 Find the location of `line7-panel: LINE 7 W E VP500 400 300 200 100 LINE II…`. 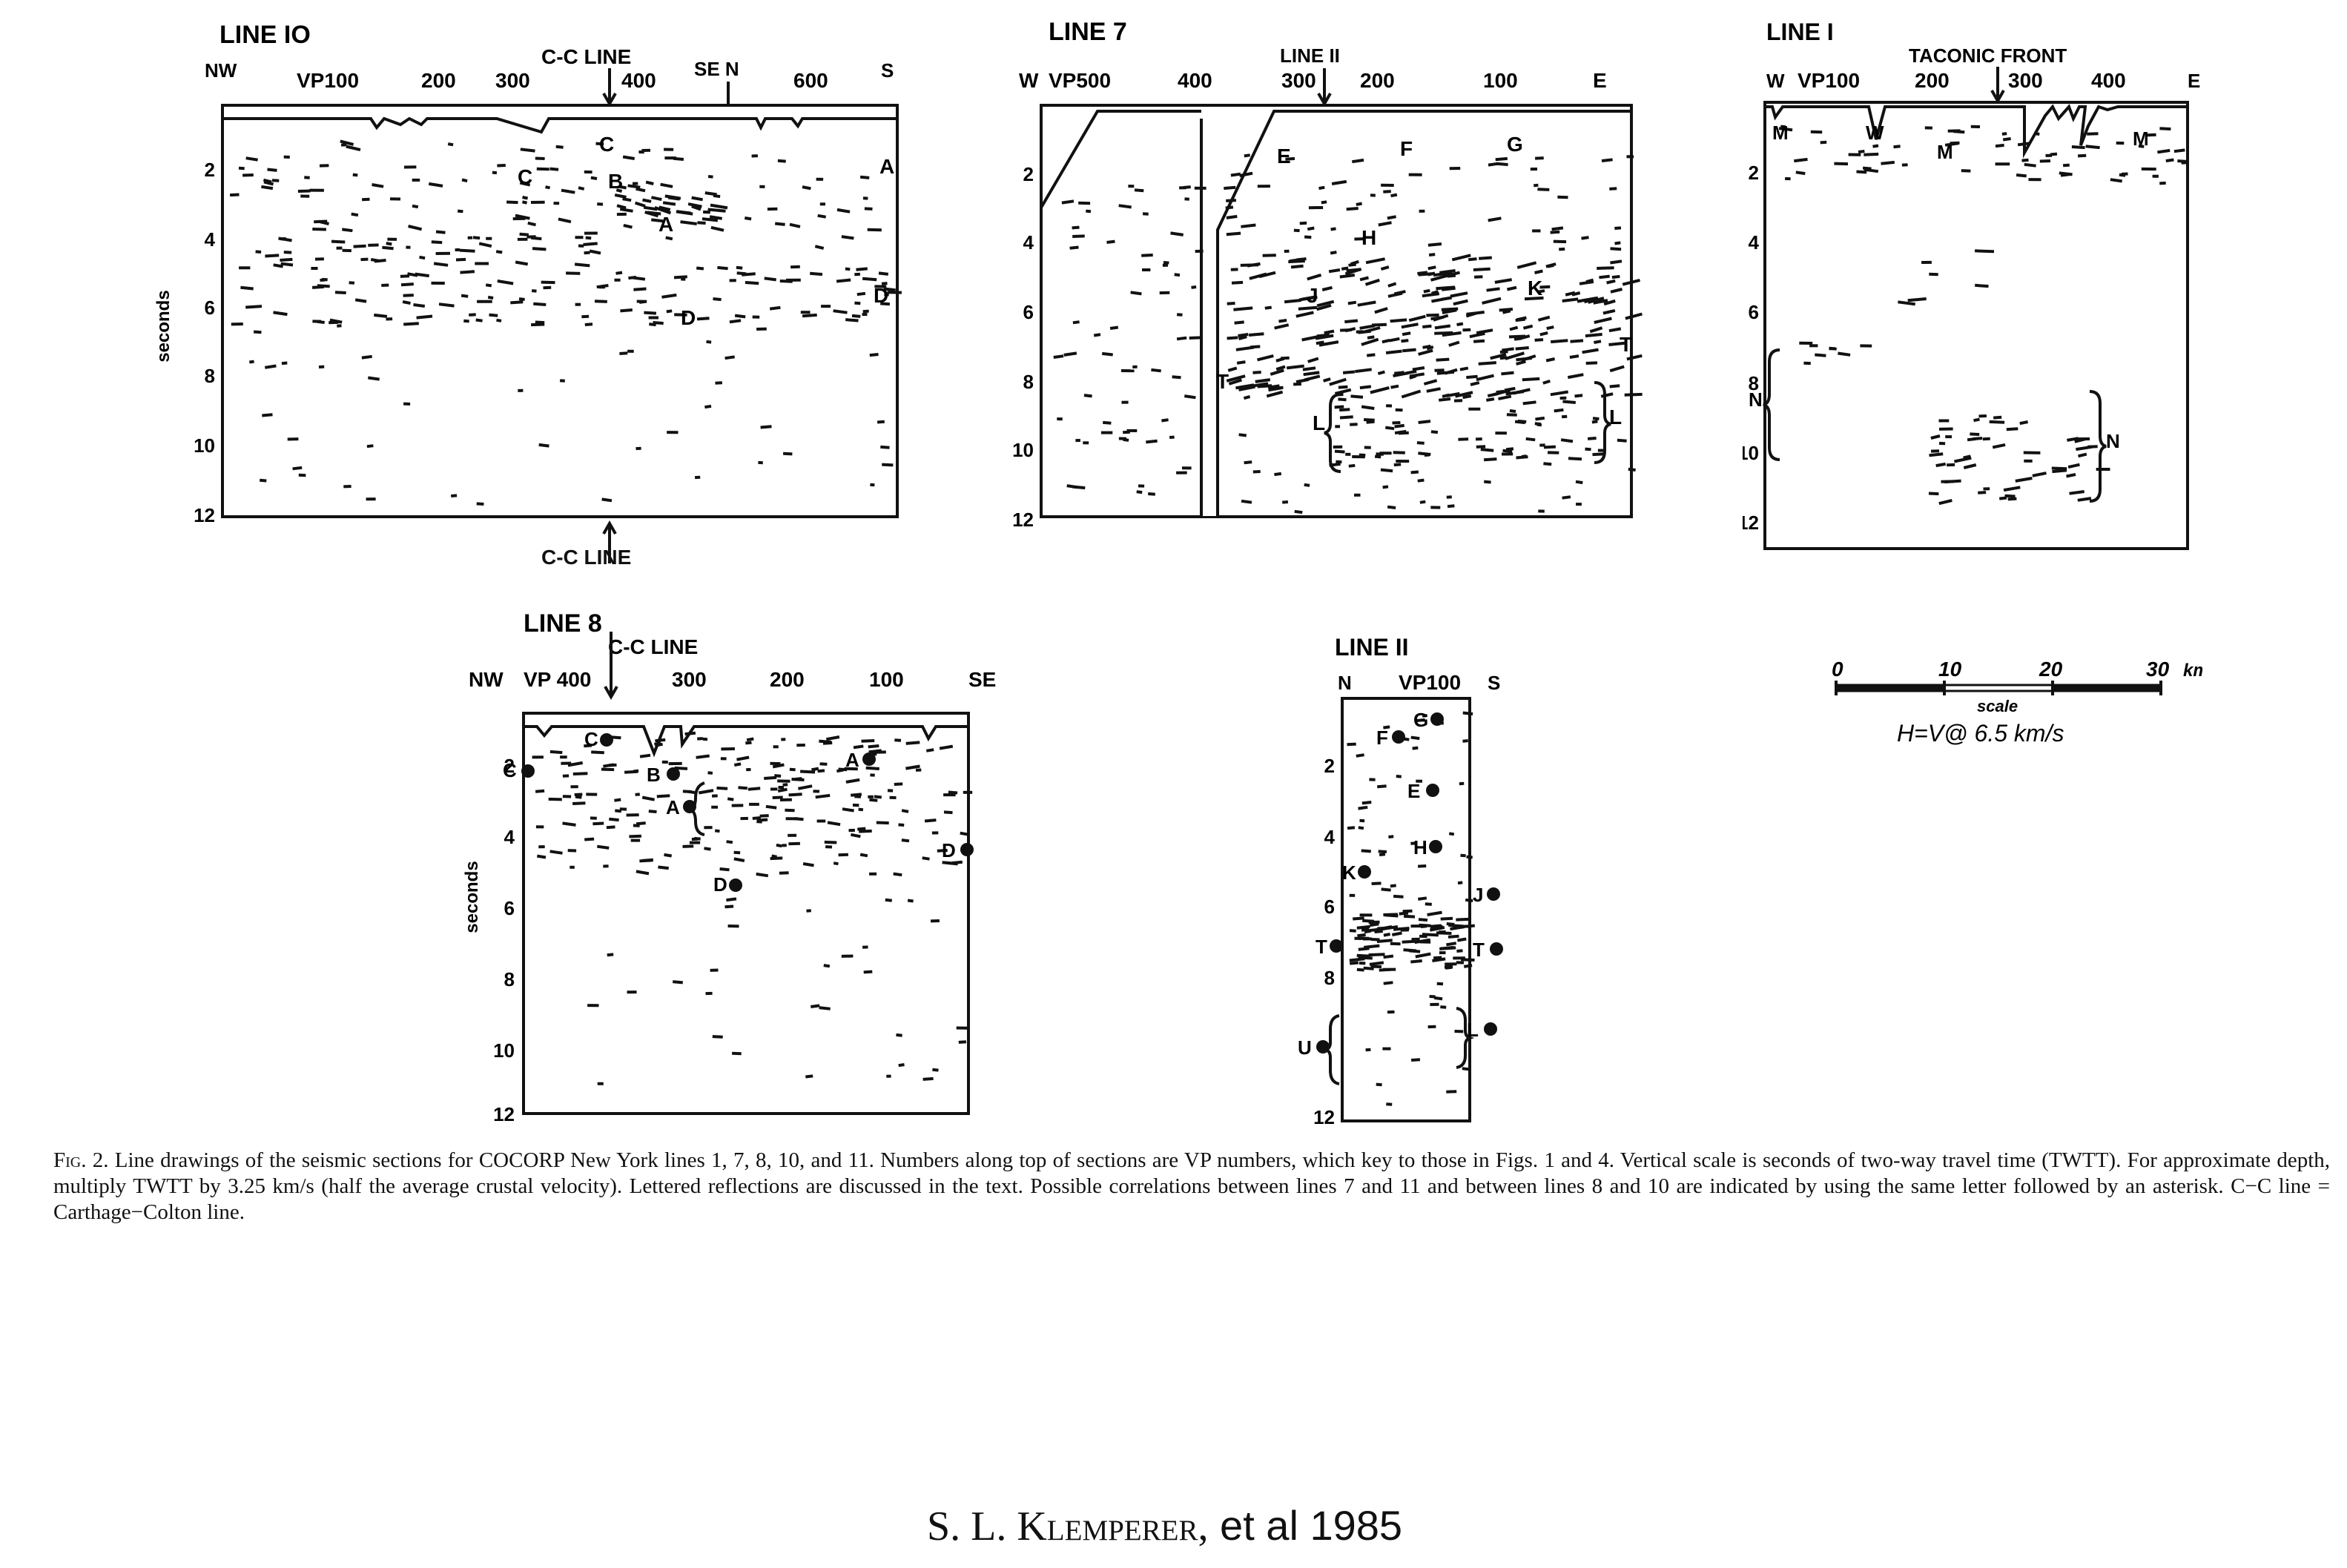

line7-panel: LINE 7 W E VP500 400 300 200 100 LINE II… is located at coordinates (1327, 274).